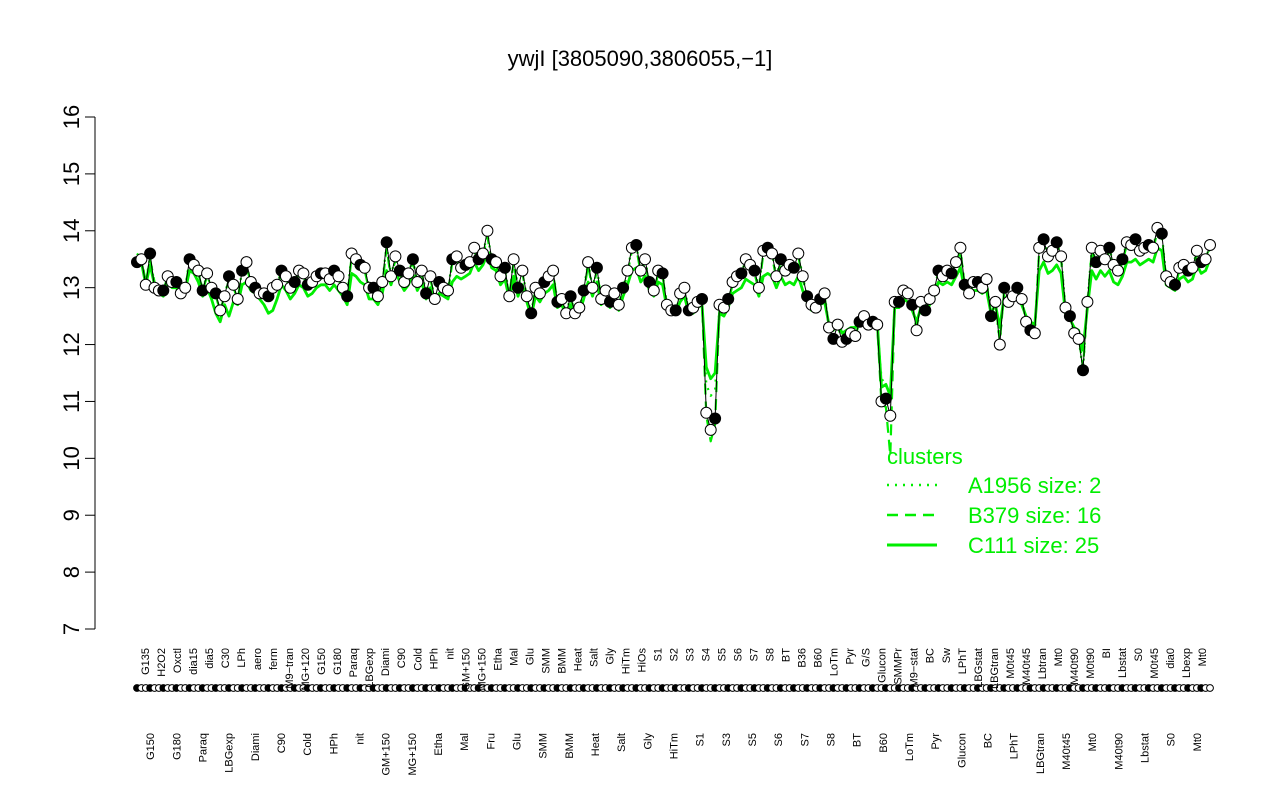 This screenshot has width=1280, height=800. What do you see at coordinates (1119, 751) in the screenshot?
I see `x-tick-label: M40t90` at bounding box center [1119, 751].